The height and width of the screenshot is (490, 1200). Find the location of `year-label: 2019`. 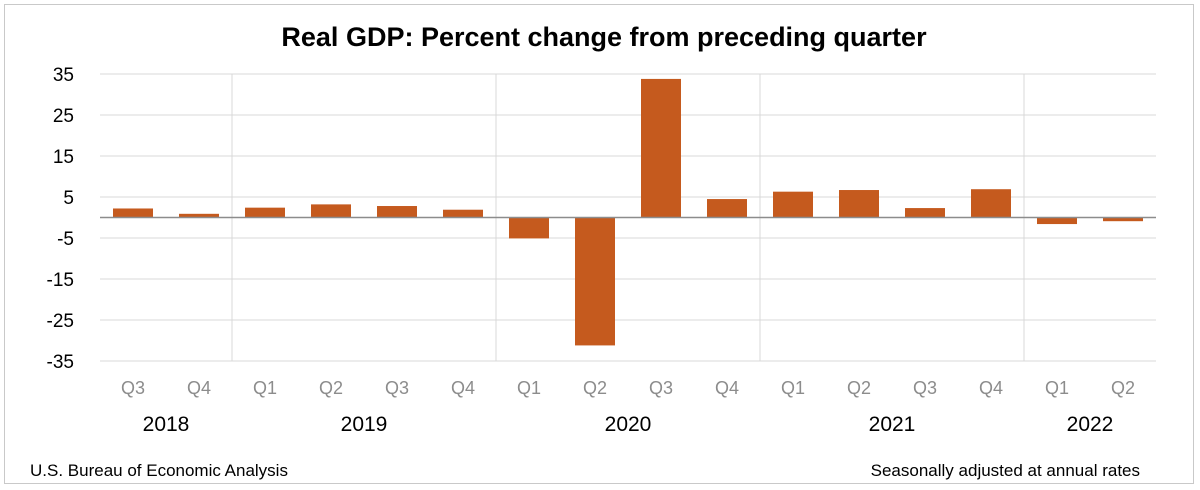

year-label: 2019 is located at coordinates (364, 424).